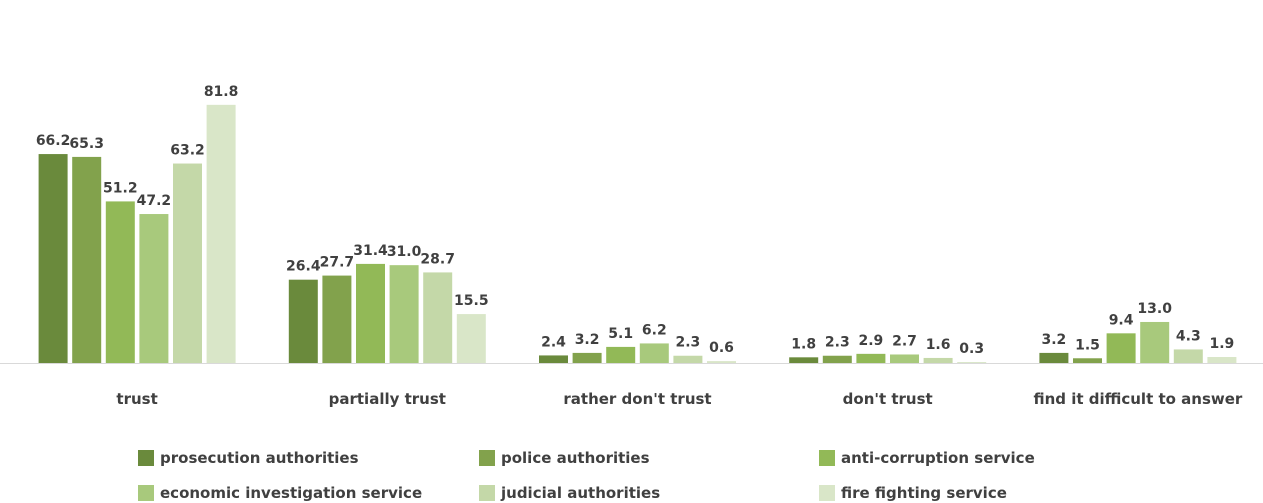 The width and height of the screenshot is (1263, 503). I want to click on bar-prosecution-authorities-don-t-trust, so click(804, 360).